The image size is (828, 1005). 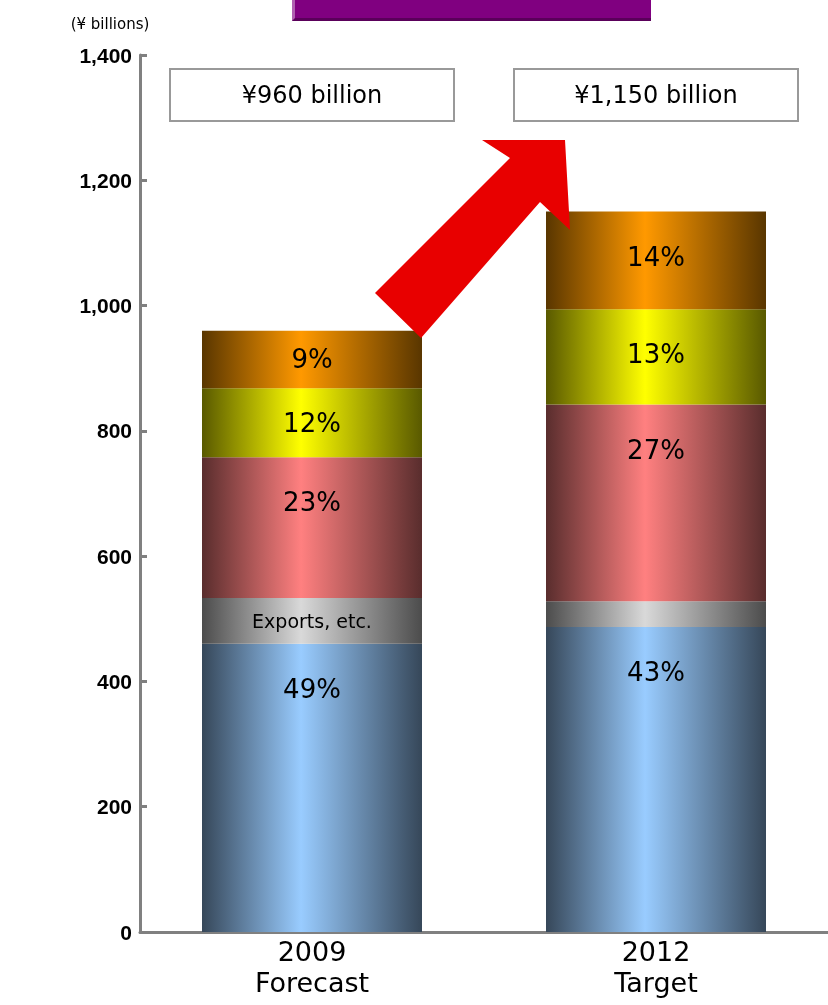 What do you see at coordinates (312, 967) in the screenshot?
I see `x-tick-label: 2009 Forecast` at bounding box center [312, 967].